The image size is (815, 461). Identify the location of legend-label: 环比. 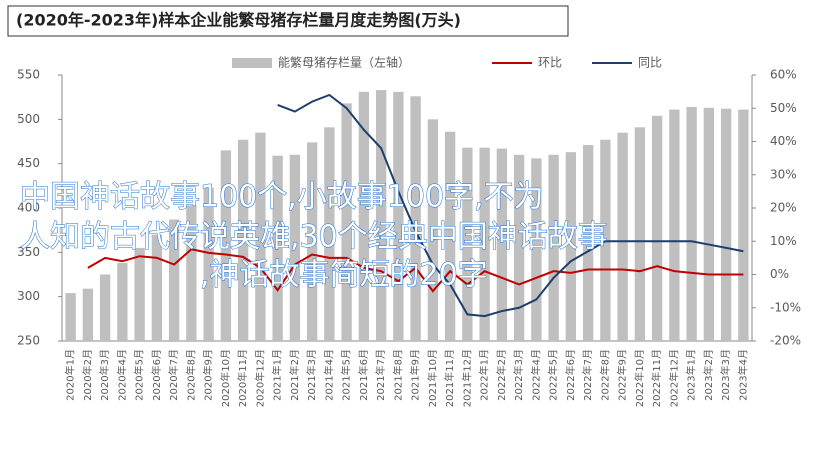
(550, 63).